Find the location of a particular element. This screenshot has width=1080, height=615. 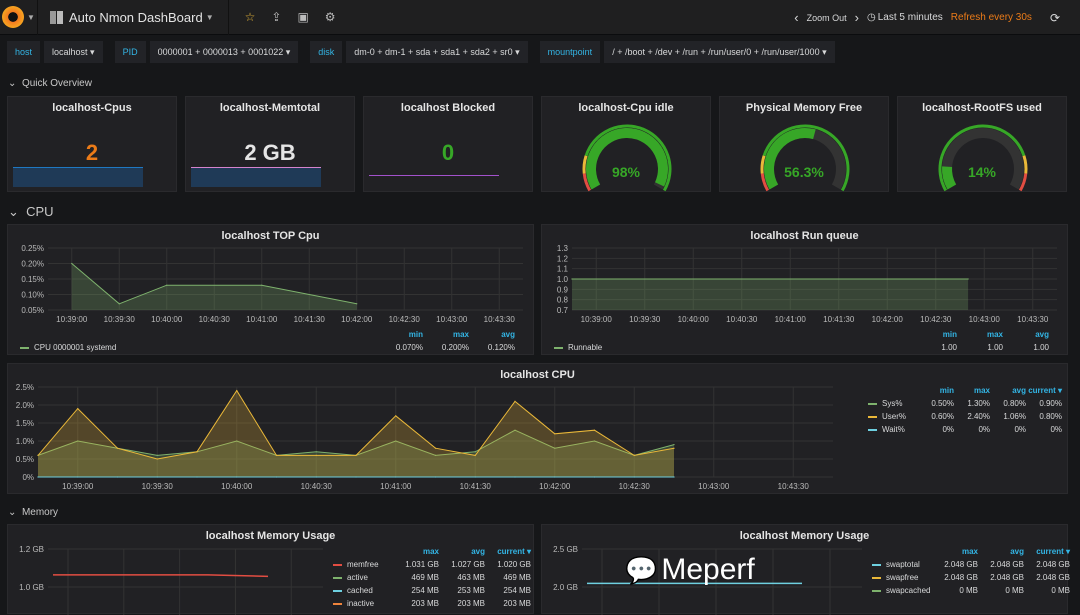

gauge-arc is located at coordinates (983, 158).